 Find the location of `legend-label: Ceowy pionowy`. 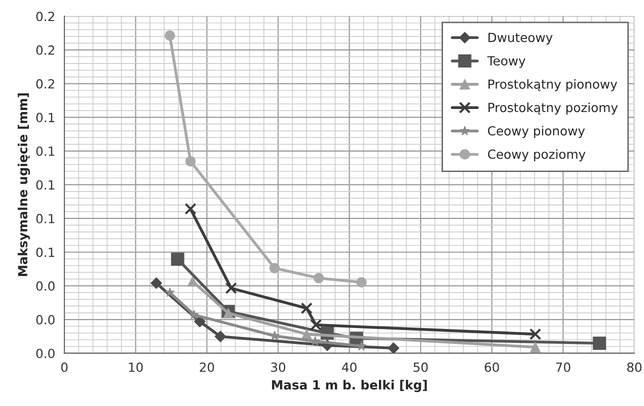

legend-label: Ceowy pionowy is located at coordinates (536, 132).